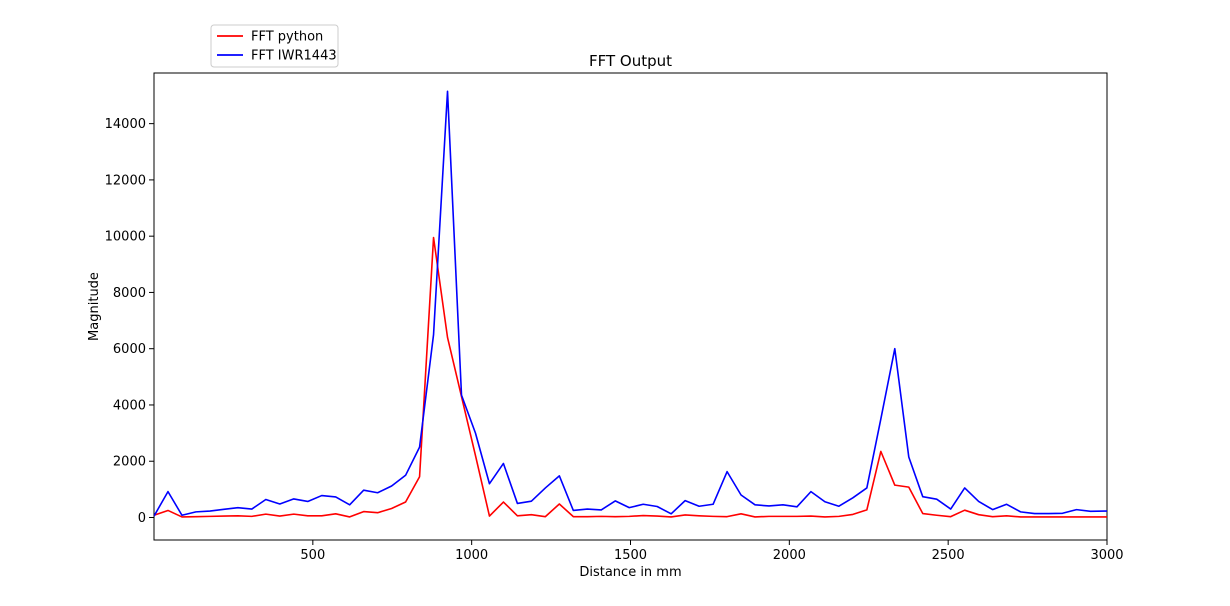 The width and height of the screenshot is (1230, 606). I want to click on y-tick-label: 6000, so click(129, 349).